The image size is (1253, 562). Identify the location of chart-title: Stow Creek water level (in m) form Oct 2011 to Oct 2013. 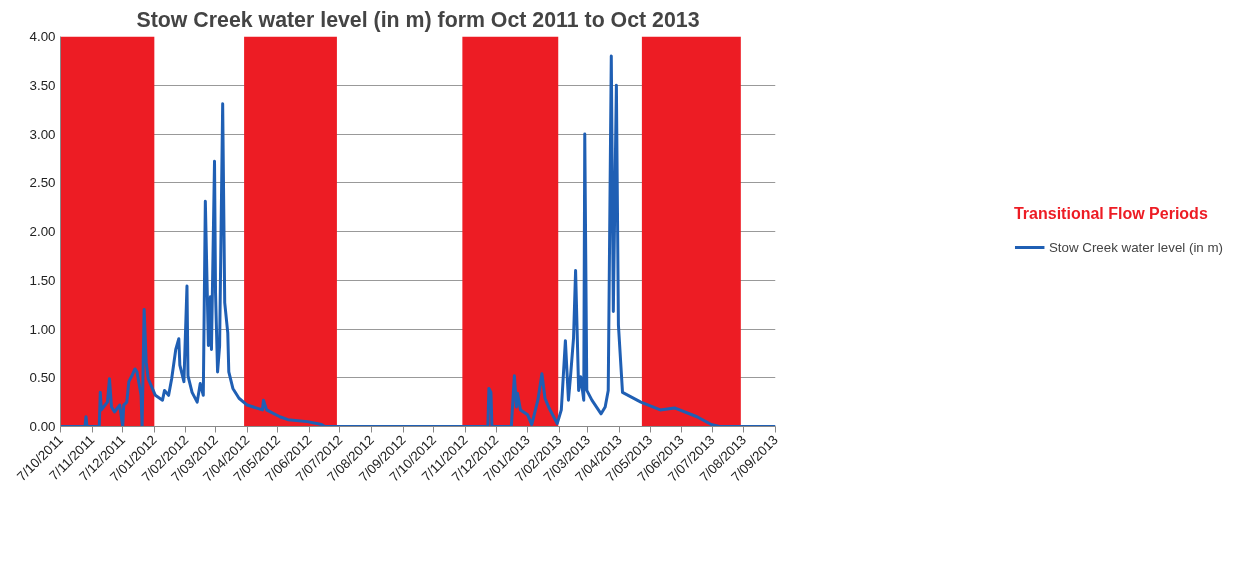
(418, 19).